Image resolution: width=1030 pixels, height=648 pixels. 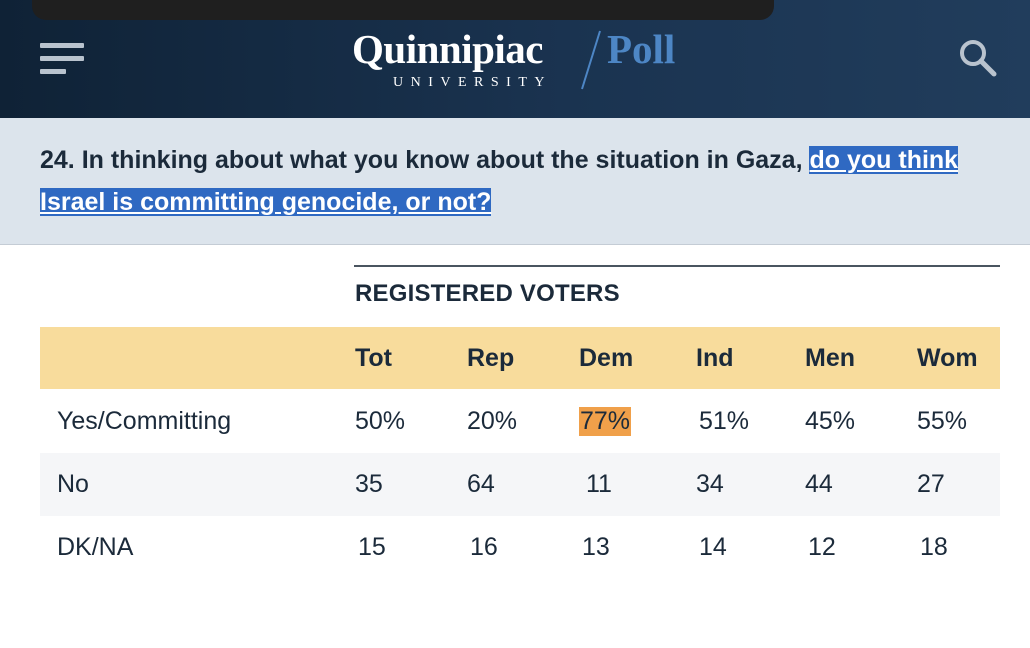 What do you see at coordinates (95, 547) in the screenshot?
I see `row-label-dkna: DK/NA` at bounding box center [95, 547].